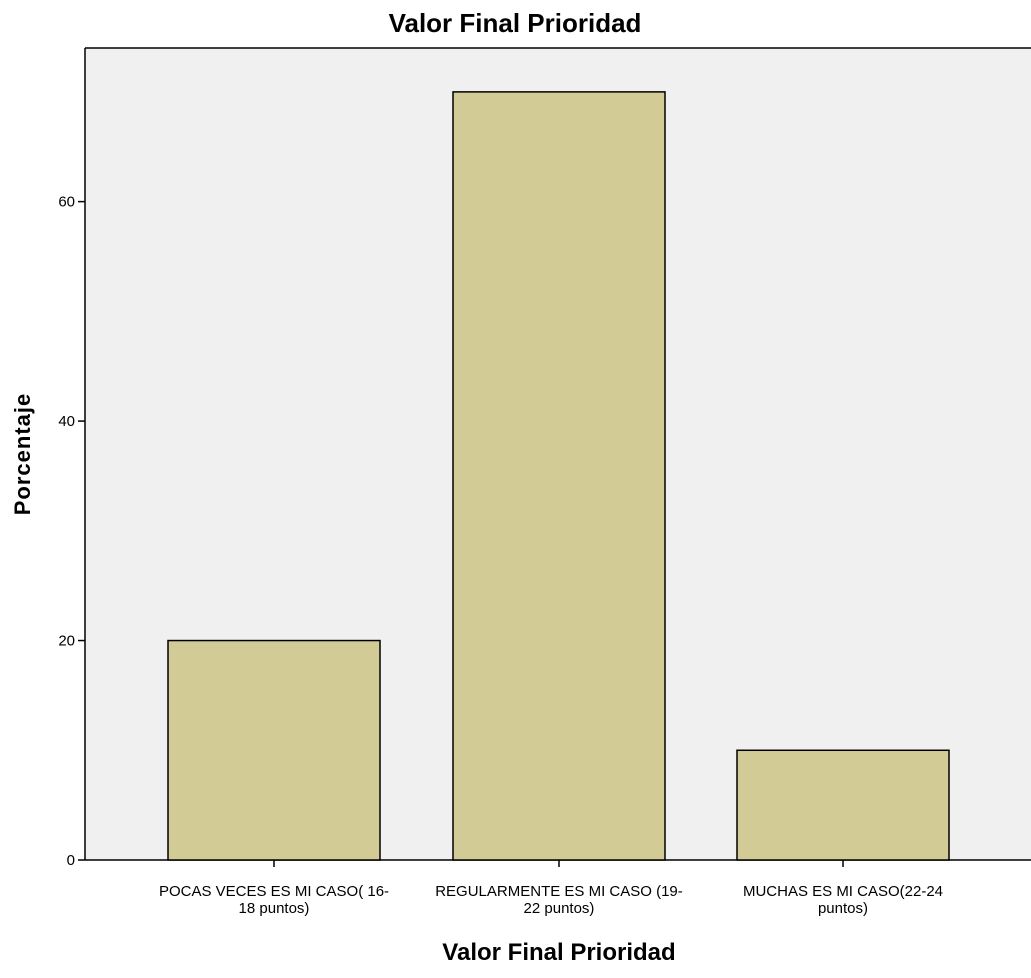 The image size is (1031, 978). I want to click on y-tick-label: 40, so click(66, 421).